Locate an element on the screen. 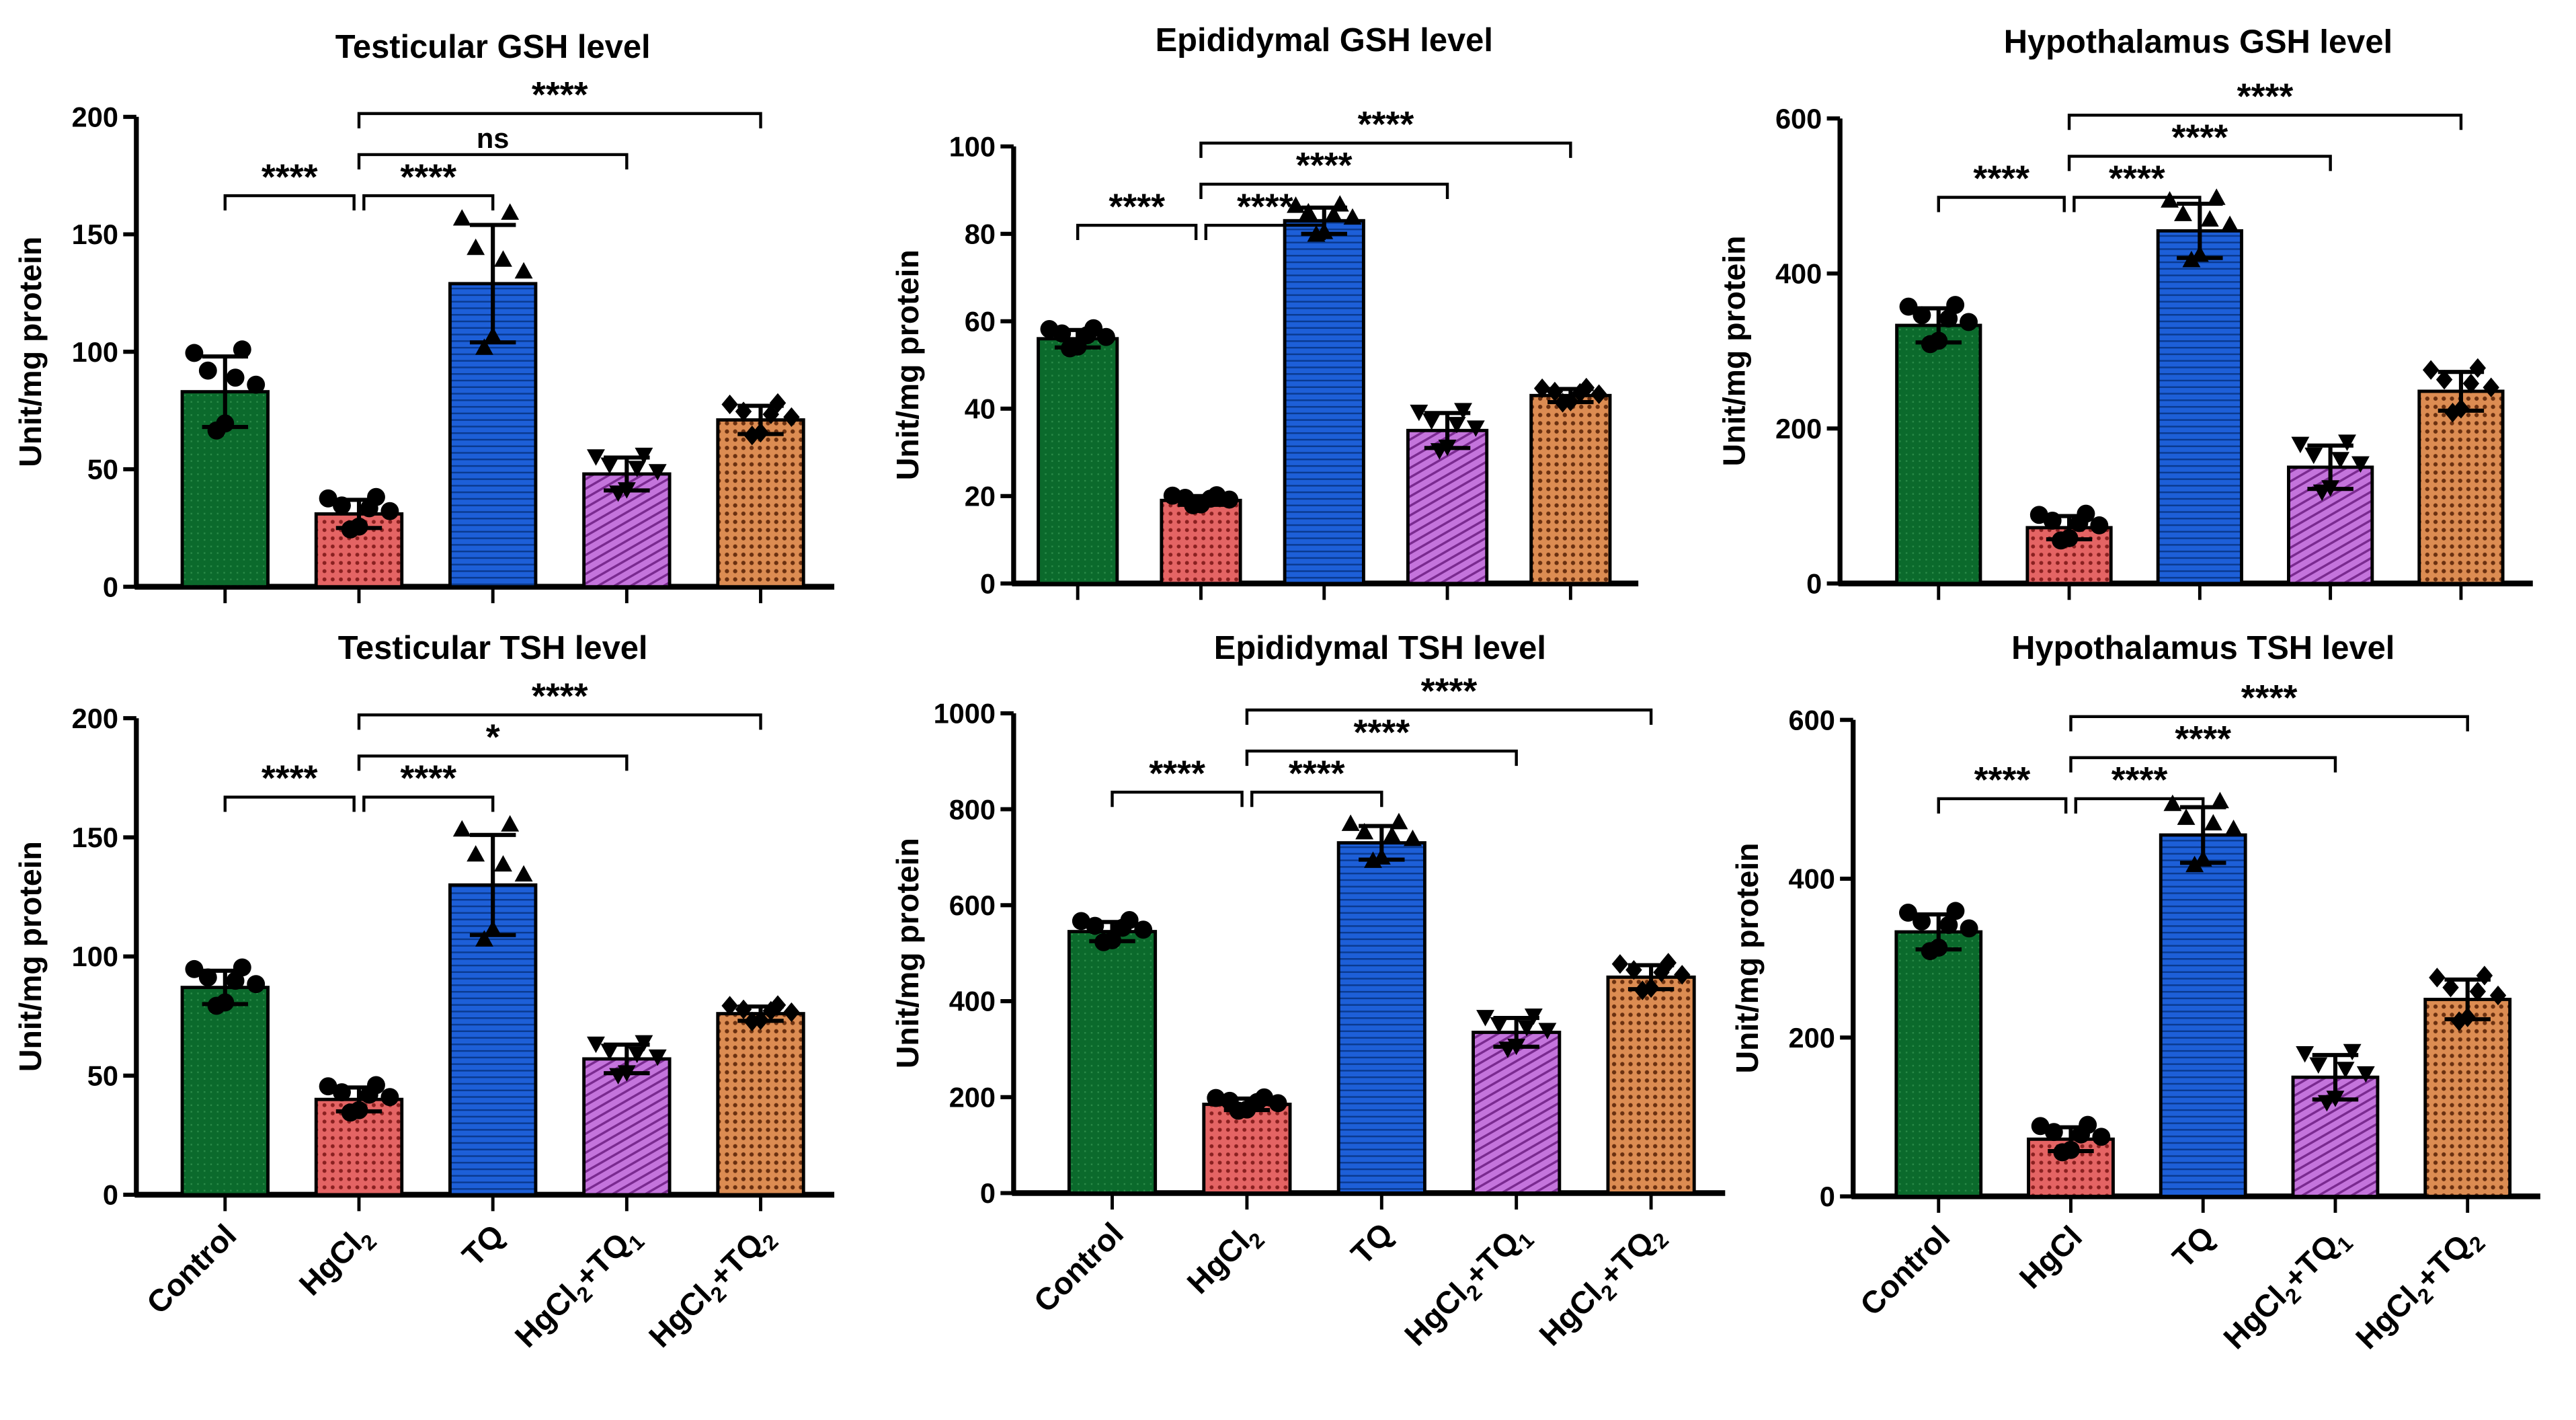  x-tick-label: HgCl2+TQ2 is located at coordinates (2419, 1289).